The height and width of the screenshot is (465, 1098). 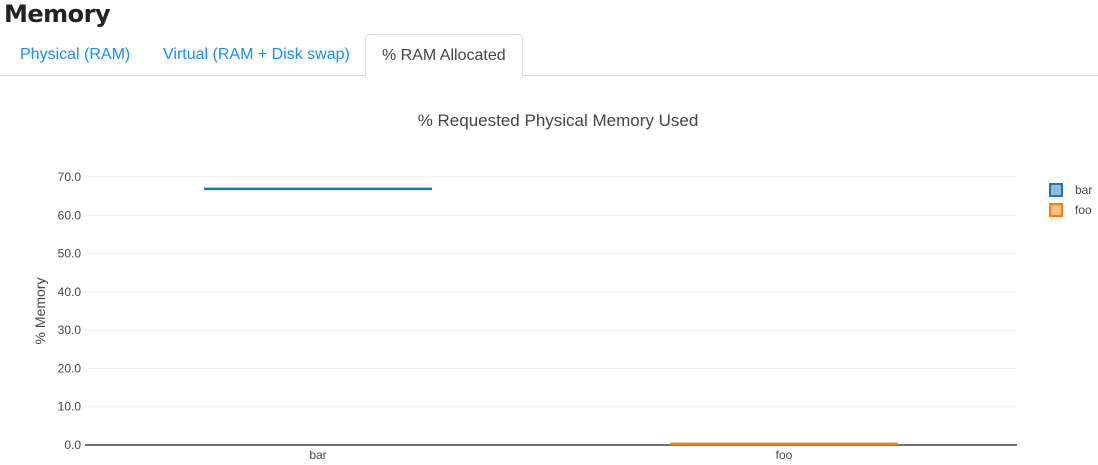 What do you see at coordinates (40, 311) in the screenshot?
I see `y-axis-label: % Memory` at bounding box center [40, 311].